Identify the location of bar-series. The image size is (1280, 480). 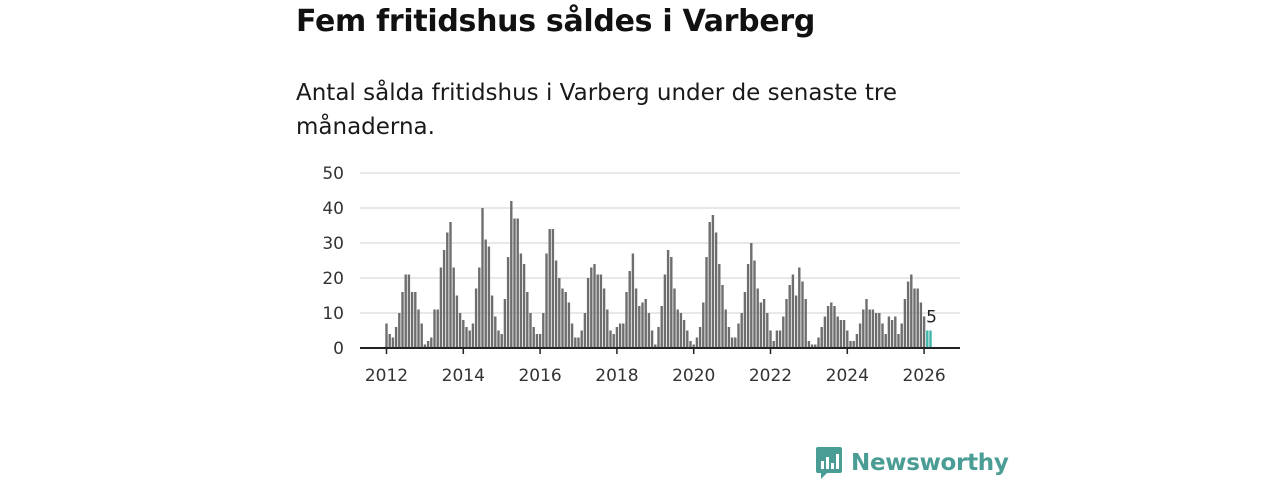
(658, 274).